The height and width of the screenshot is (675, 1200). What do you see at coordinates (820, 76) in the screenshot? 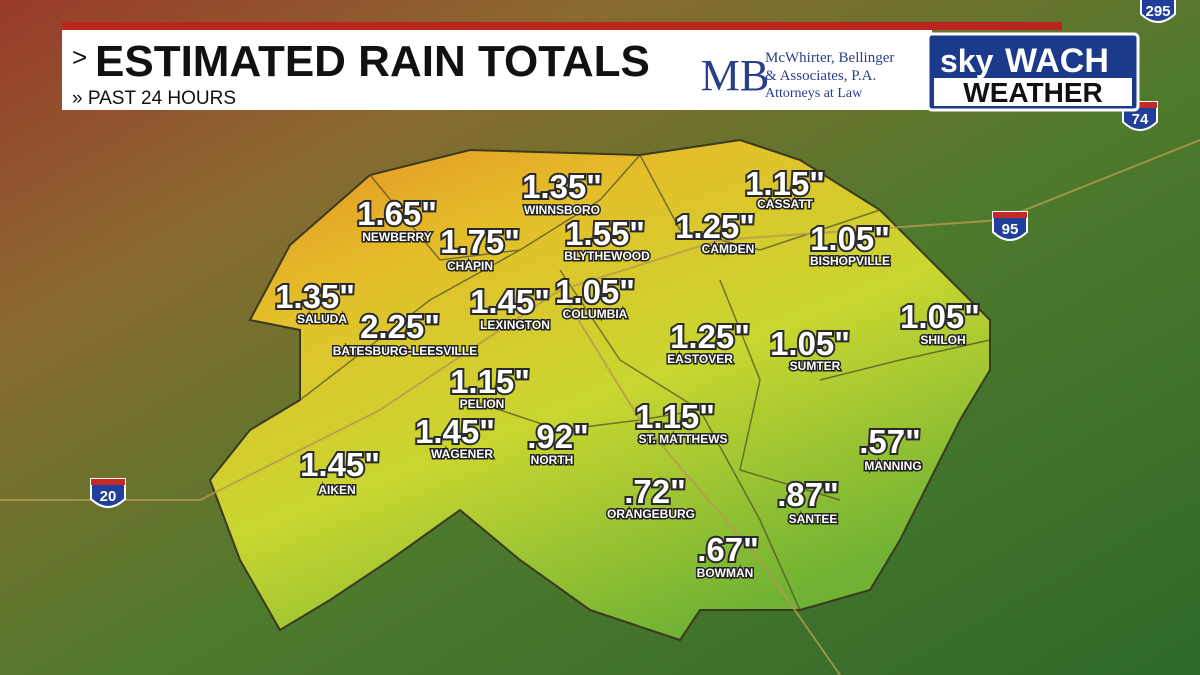
I see `sponsor-name: & Associates, P.A.` at bounding box center [820, 76].